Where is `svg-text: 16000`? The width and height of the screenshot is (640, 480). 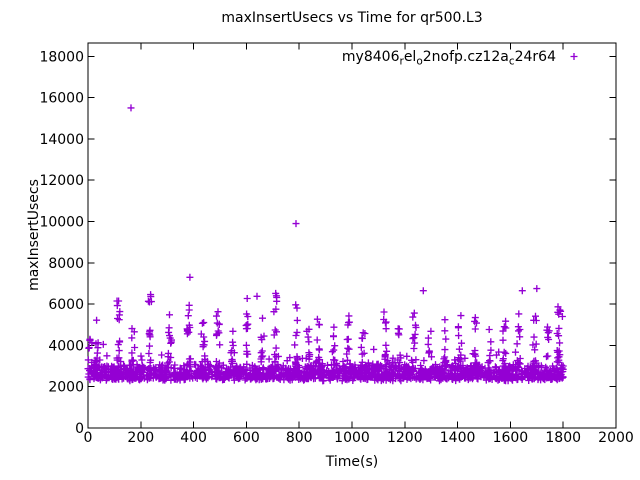 svg-text: 16000 is located at coordinates (61, 99).